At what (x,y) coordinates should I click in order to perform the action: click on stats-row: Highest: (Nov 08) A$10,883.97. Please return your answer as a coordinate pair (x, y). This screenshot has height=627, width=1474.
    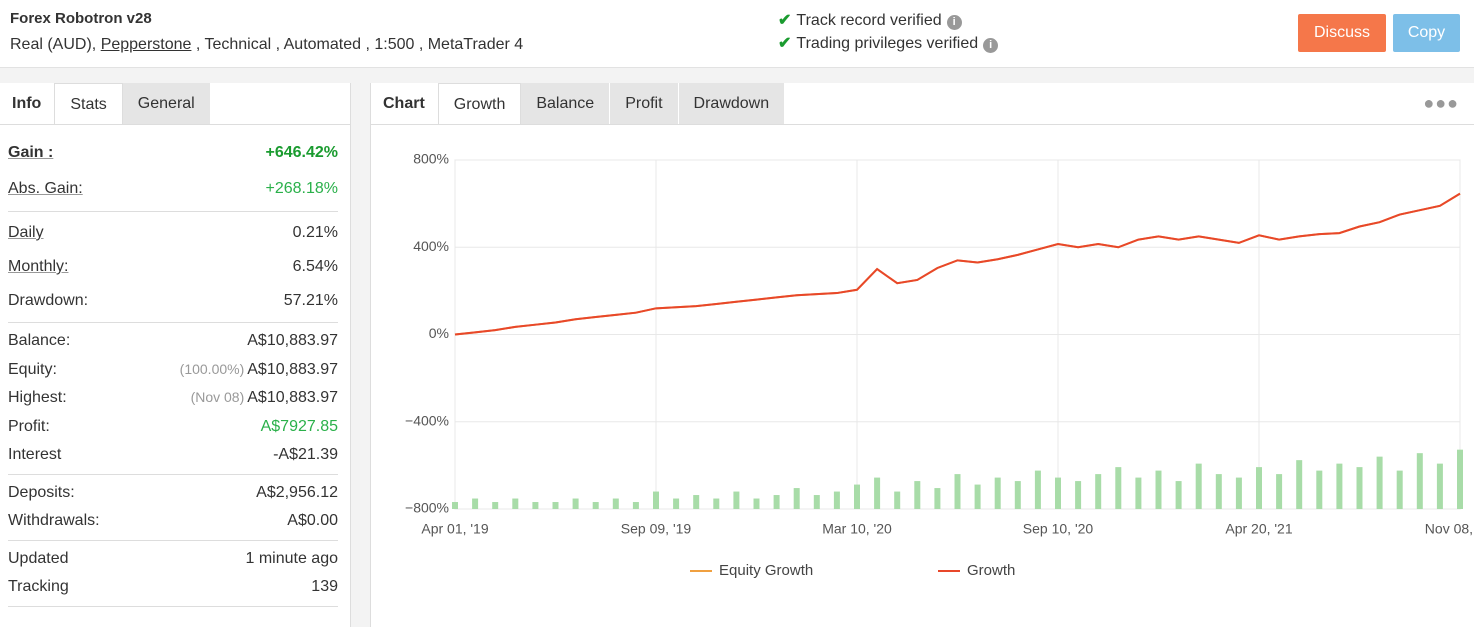
    Looking at the image, I should click on (173, 398).